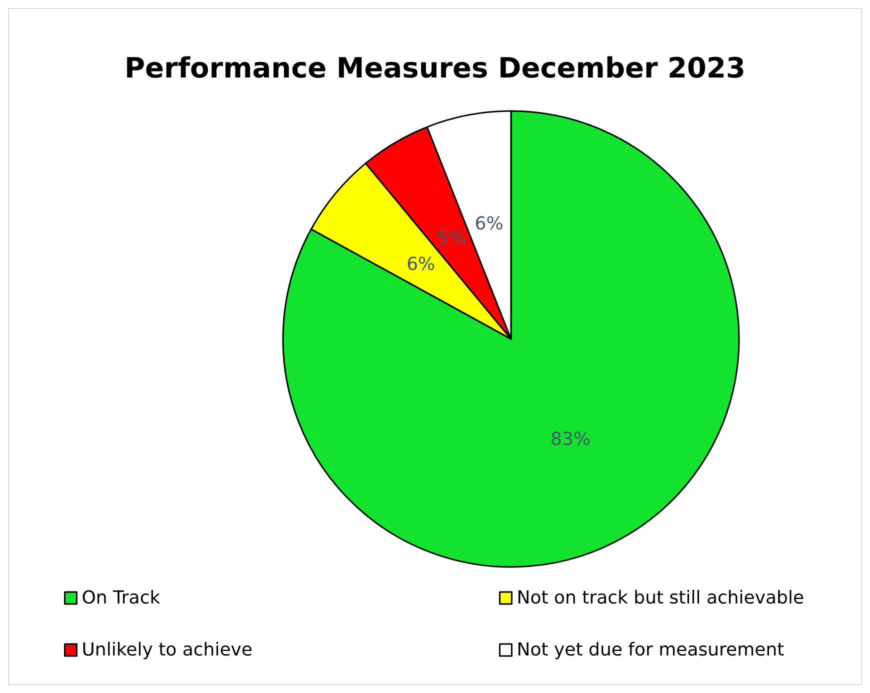 Image resolution: width=870 pixels, height=693 pixels. I want to click on legend-label: Unlikely to achieve, so click(167, 650).